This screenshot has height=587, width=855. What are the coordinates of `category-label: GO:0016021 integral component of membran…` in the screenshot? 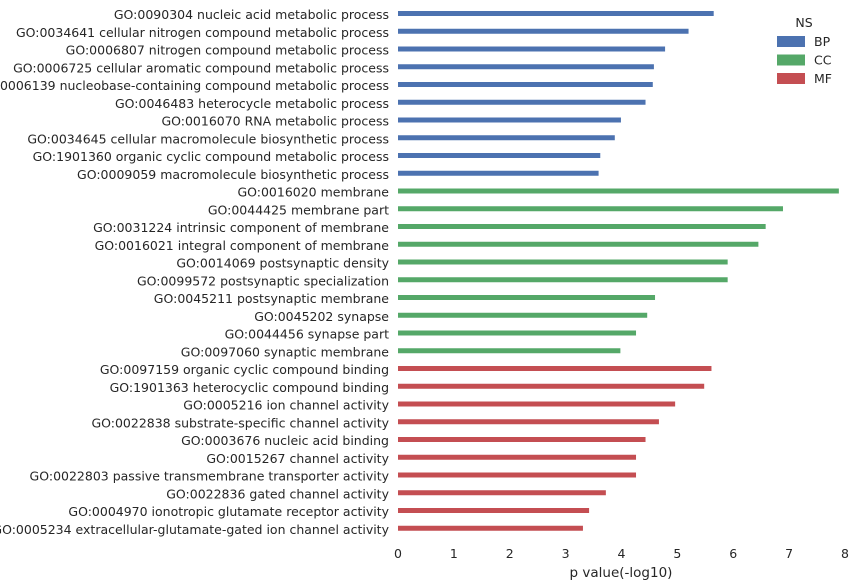 It's located at (242, 245).